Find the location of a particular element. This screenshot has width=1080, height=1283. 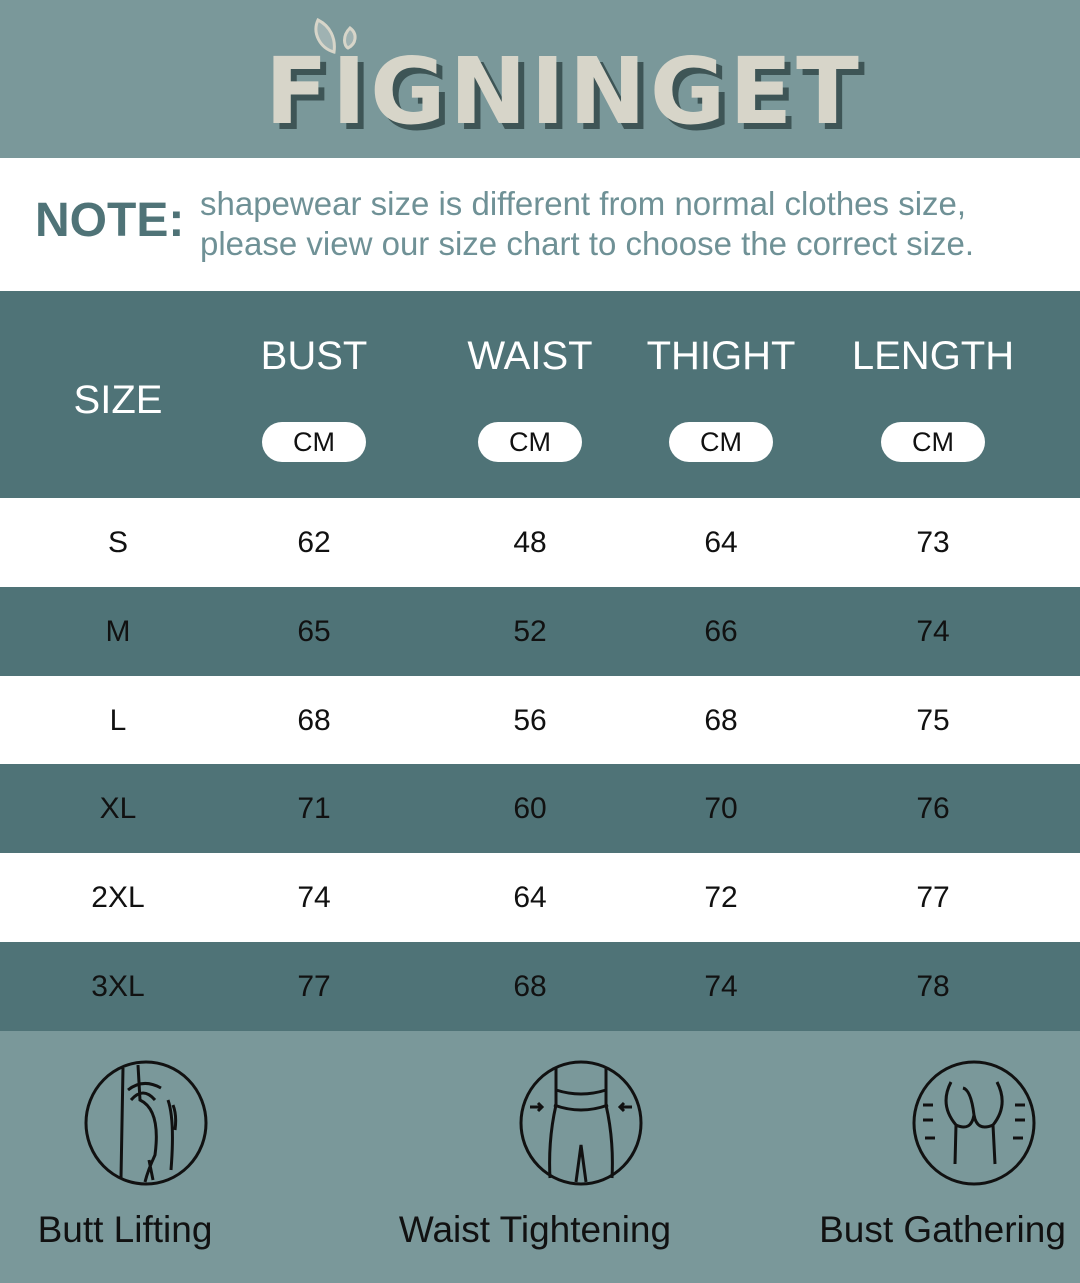

cell-bust: 71 is located at coordinates (314, 809).